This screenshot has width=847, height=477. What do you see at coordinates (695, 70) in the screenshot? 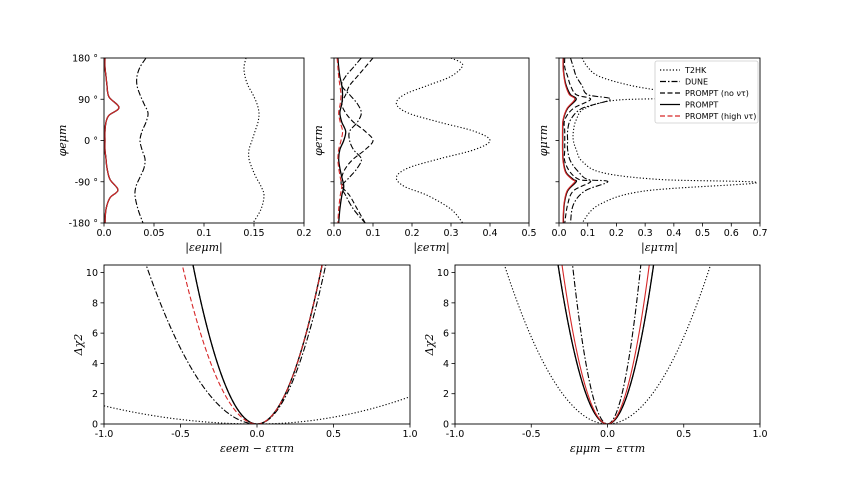
I see `legend-label: T2HK` at bounding box center [695, 70].